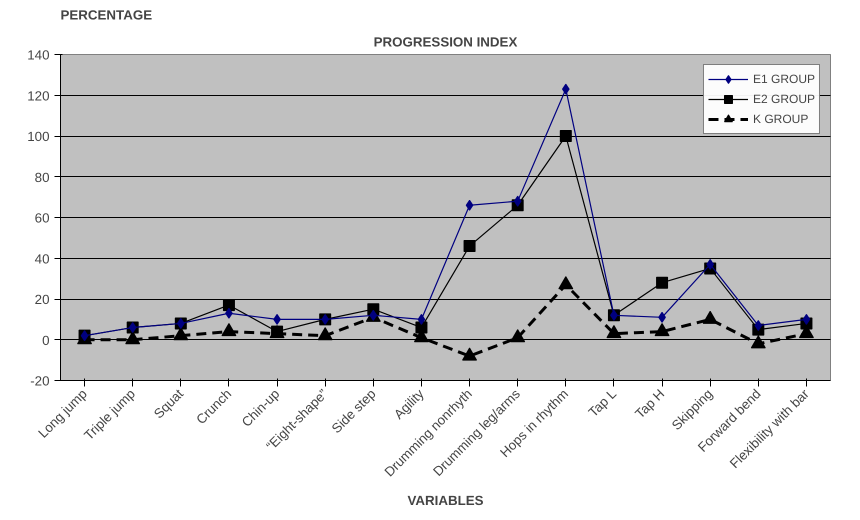 This screenshot has width=860, height=520. What do you see at coordinates (780, 119) in the screenshot?
I see `legend-label: K GROUP` at bounding box center [780, 119].